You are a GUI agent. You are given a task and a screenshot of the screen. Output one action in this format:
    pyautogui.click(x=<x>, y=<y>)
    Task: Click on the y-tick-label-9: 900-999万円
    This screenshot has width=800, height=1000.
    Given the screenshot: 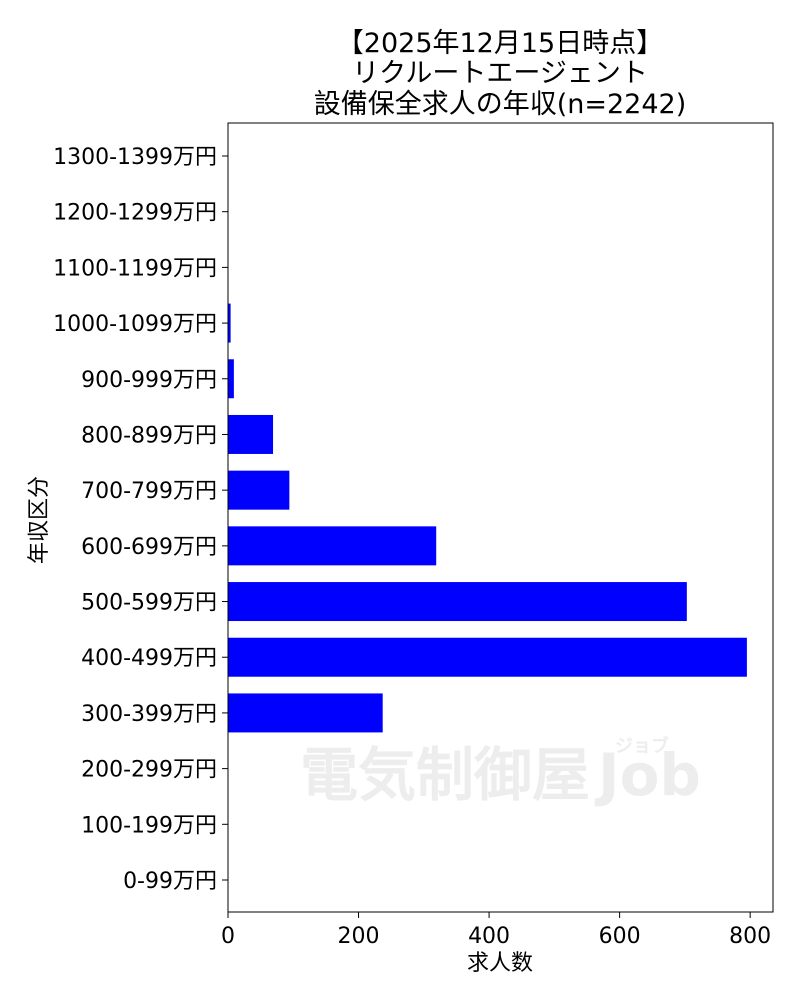 What is the action you would take?
    pyautogui.click(x=149, y=380)
    